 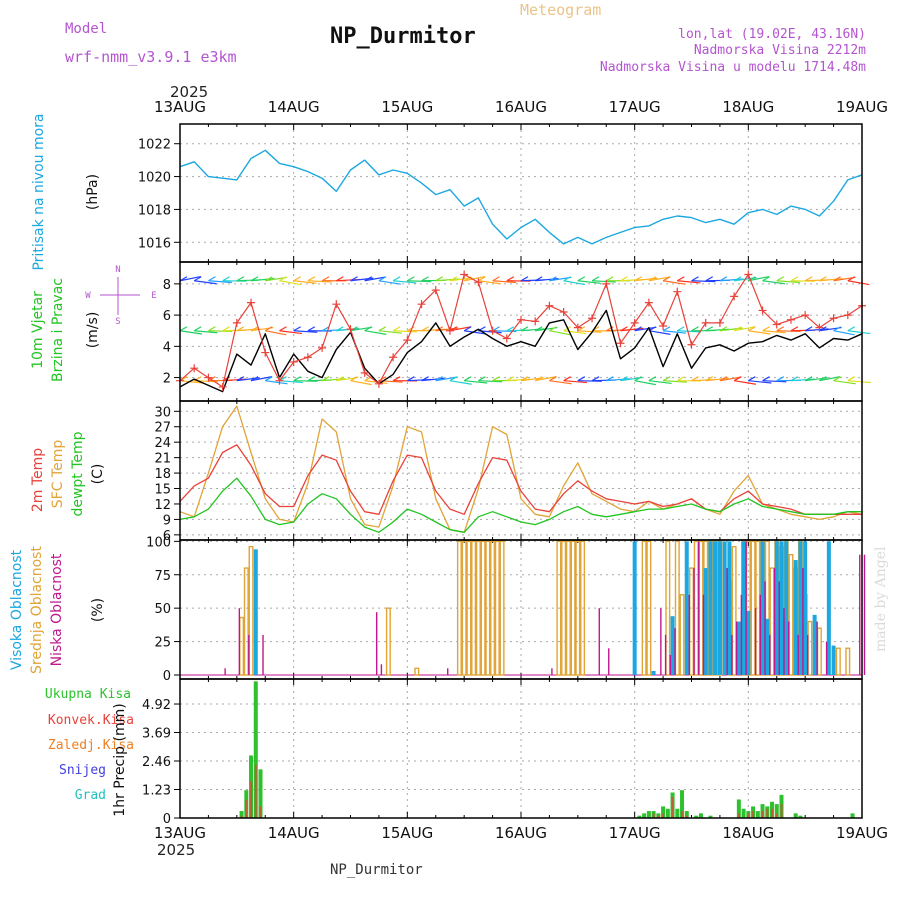 What do you see at coordinates (176, 850) in the screenshot?
I see `year-bottom: 2025` at bounding box center [176, 850].